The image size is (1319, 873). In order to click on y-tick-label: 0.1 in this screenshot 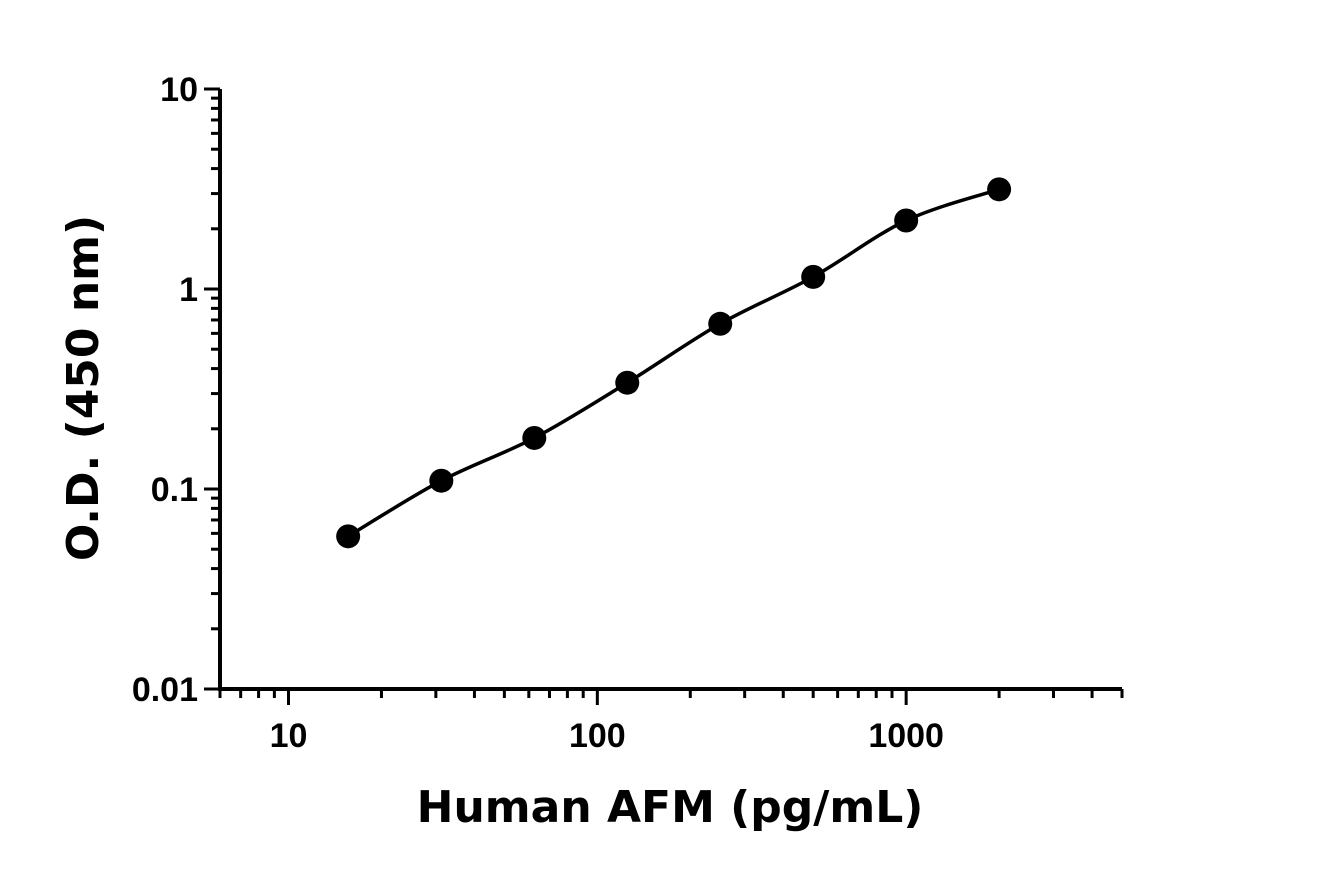, I will do `click(174, 490)`.